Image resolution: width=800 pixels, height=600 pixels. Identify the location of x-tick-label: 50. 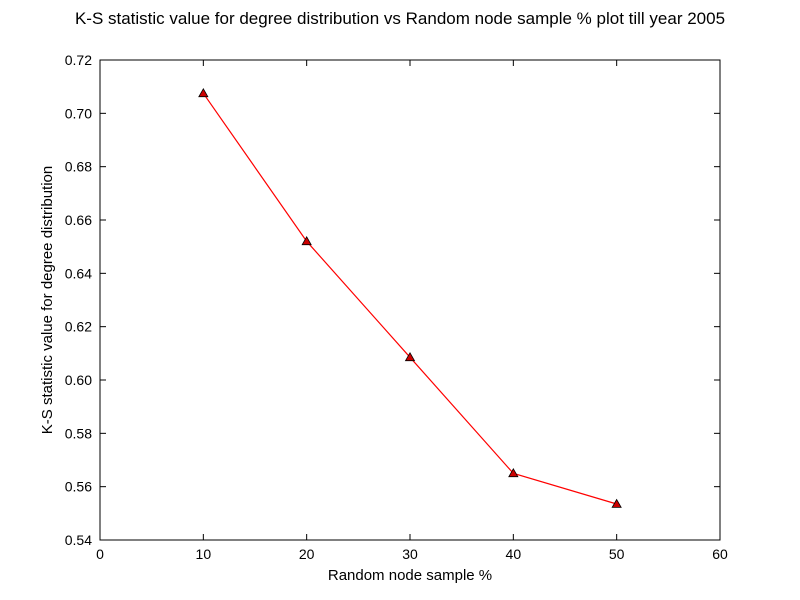
(617, 554).